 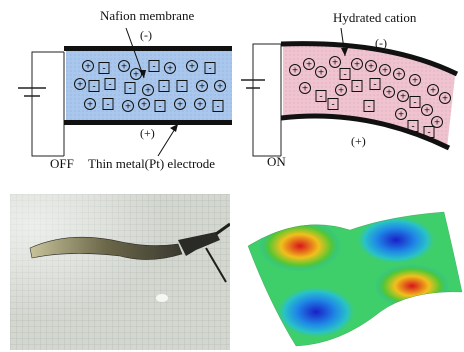 What do you see at coordinates (412, 286) in the screenshot?
I see `peak-bottom-right` at bounding box center [412, 286].